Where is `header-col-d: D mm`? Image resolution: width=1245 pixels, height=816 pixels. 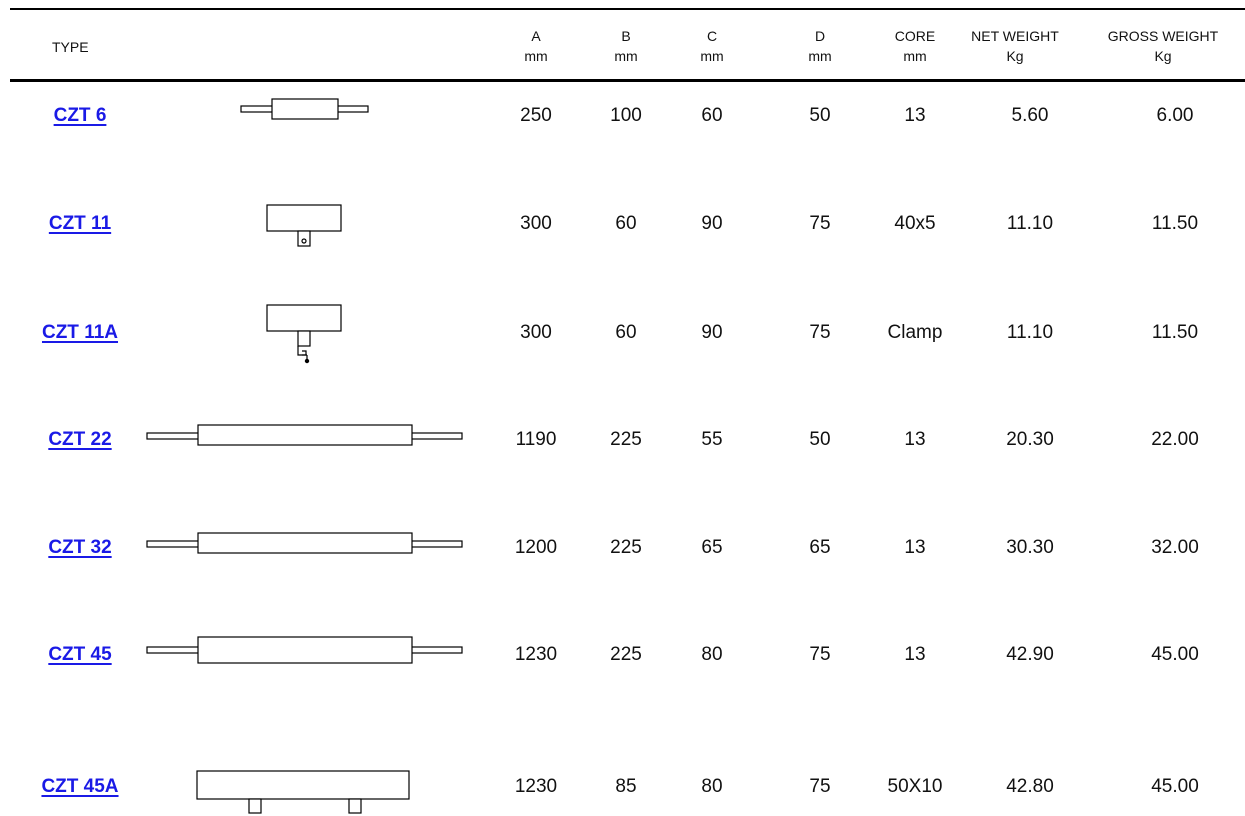
header-col-d: D mm is located at coordinates (820, 46).